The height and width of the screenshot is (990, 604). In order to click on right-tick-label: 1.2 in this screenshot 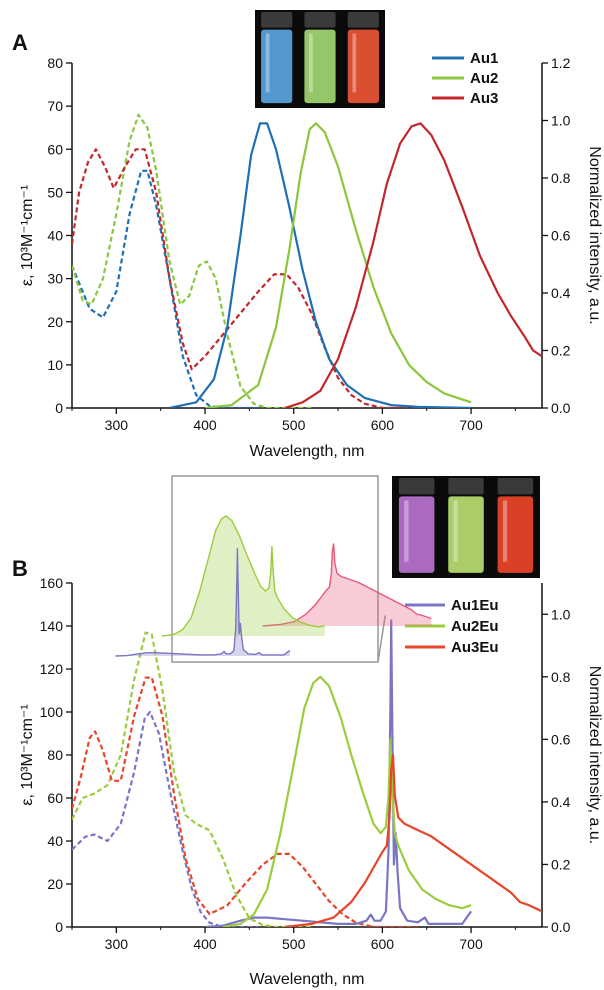, I will do `click(561, 63)`.